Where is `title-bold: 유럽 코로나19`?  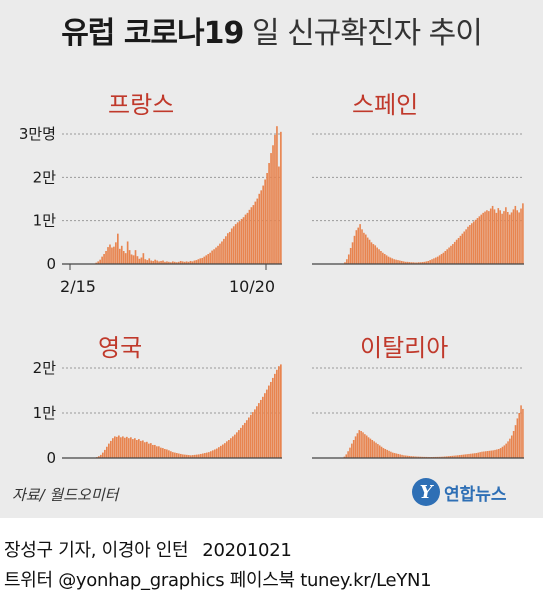 title-bold: 유럽 코로나19 is located at coordinates (152, 33).